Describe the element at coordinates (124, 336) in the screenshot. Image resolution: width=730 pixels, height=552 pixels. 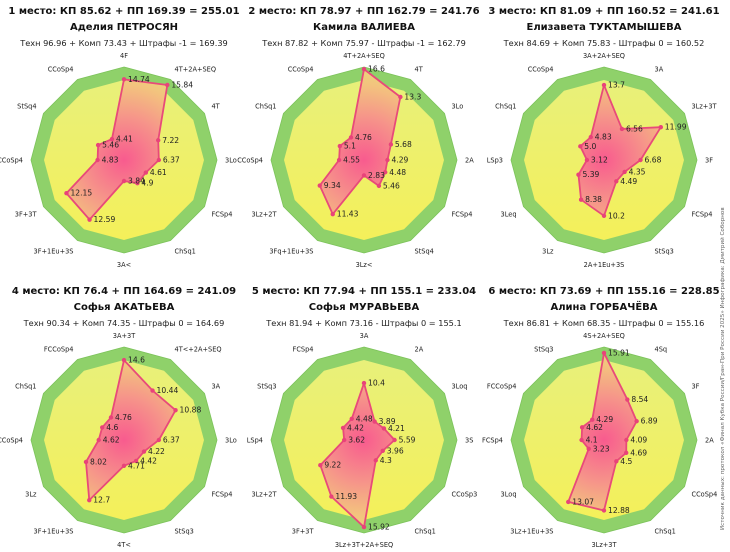
I see `axis-label: 3A+3T` at that location.